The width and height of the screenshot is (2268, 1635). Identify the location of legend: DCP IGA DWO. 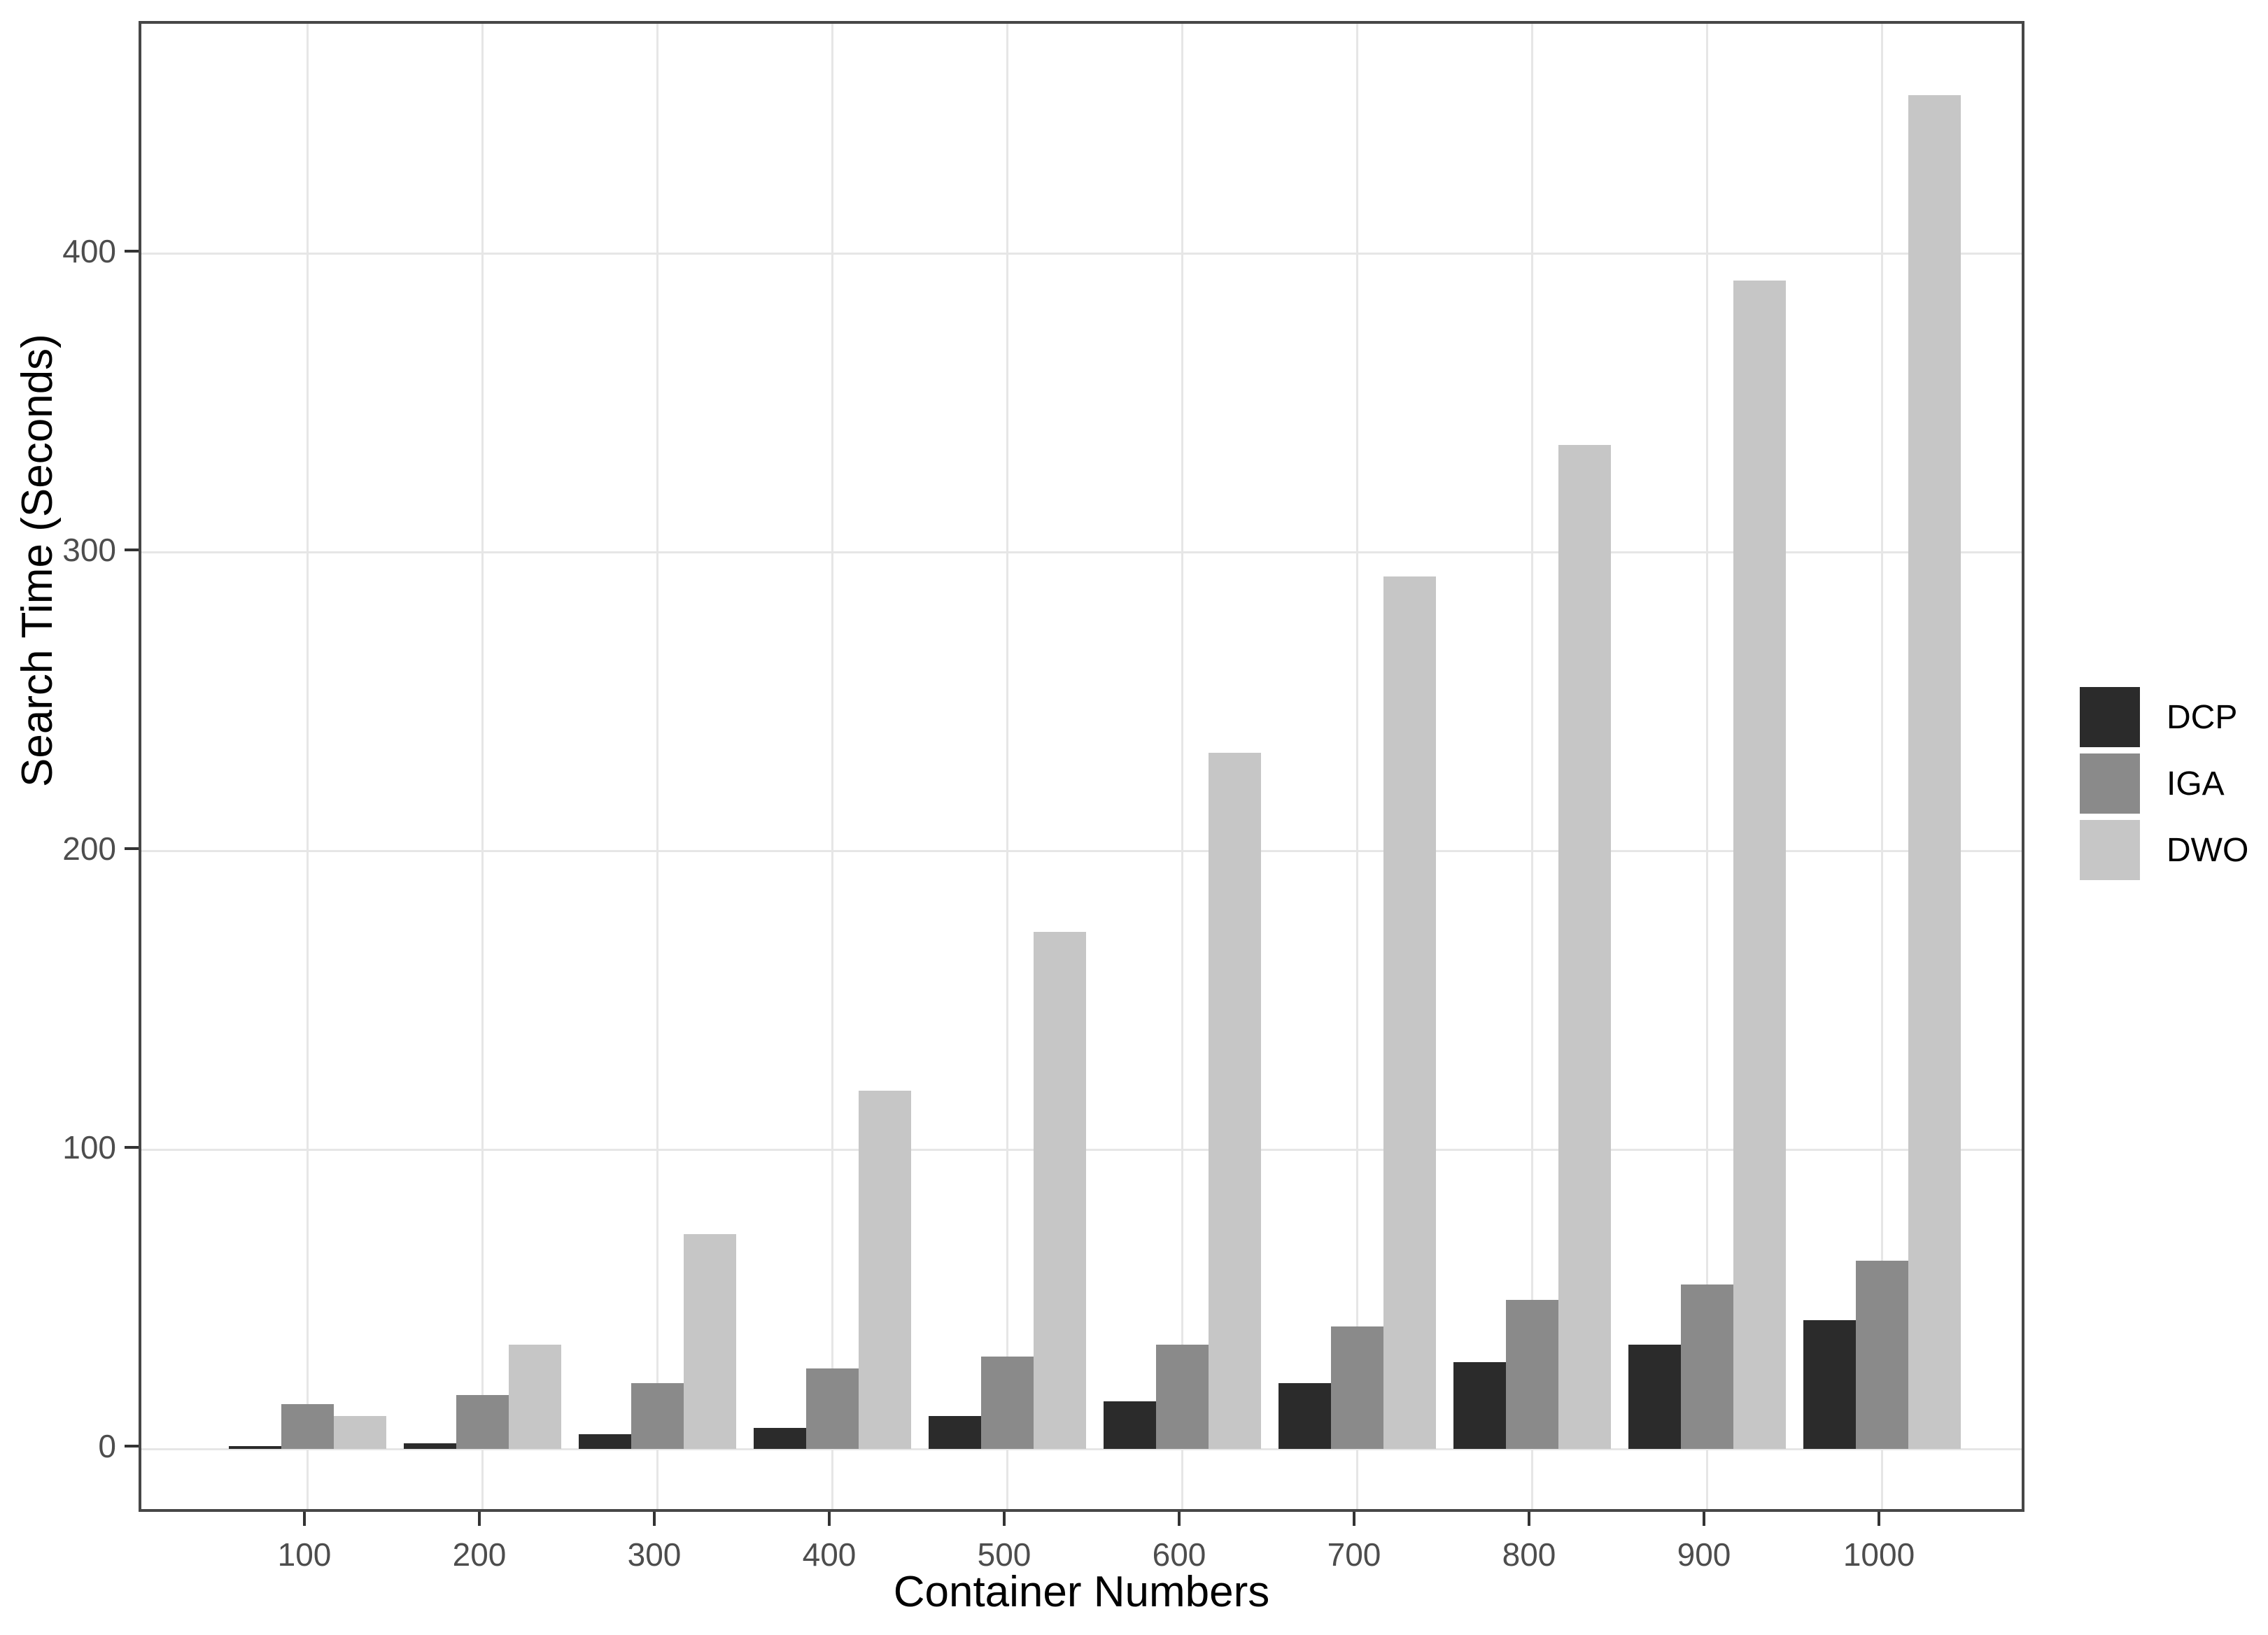
(2164, 786).